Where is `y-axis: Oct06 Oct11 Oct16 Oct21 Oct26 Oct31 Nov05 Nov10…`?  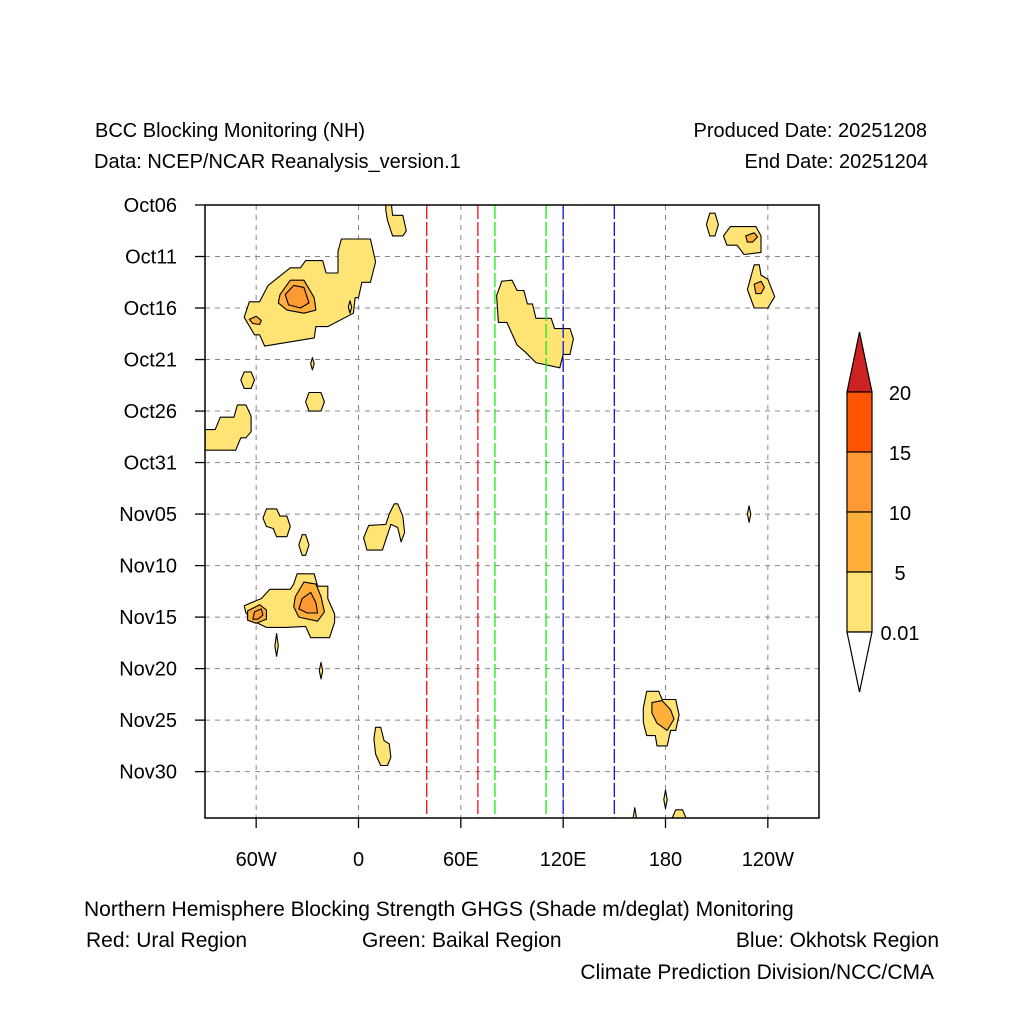
y-axis: Oct06 Oct11 Oct16 Oct21 Oct26 Oct31 Nov05 Nov10… is located at coordinates (162, 489).